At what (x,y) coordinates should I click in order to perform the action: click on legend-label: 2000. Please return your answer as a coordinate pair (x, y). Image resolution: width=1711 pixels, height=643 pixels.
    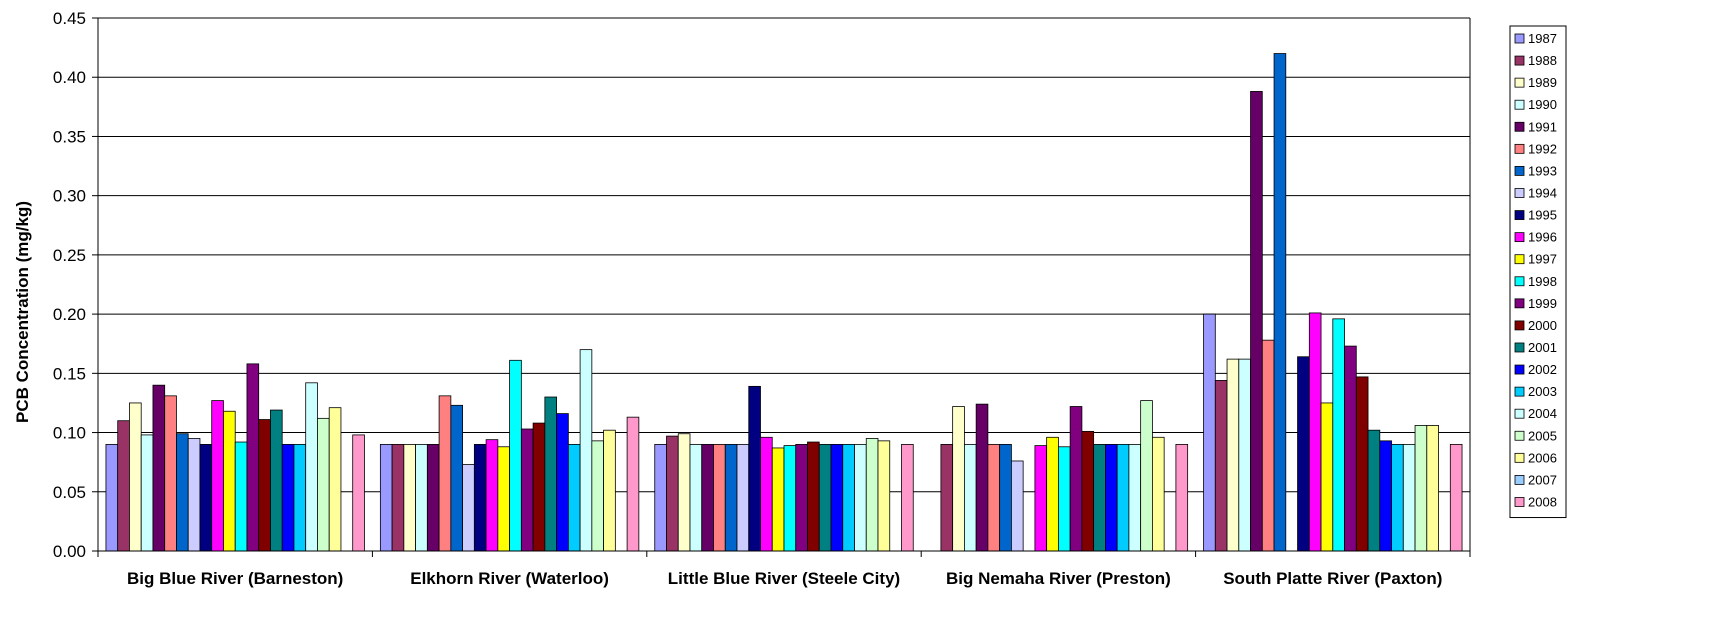
    Looking at the image, I should click on (1542, 325).